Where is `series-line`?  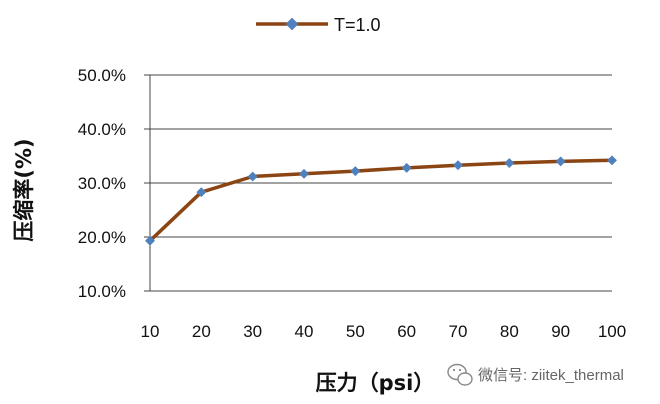
series-line is located at coordinates (380, 200).